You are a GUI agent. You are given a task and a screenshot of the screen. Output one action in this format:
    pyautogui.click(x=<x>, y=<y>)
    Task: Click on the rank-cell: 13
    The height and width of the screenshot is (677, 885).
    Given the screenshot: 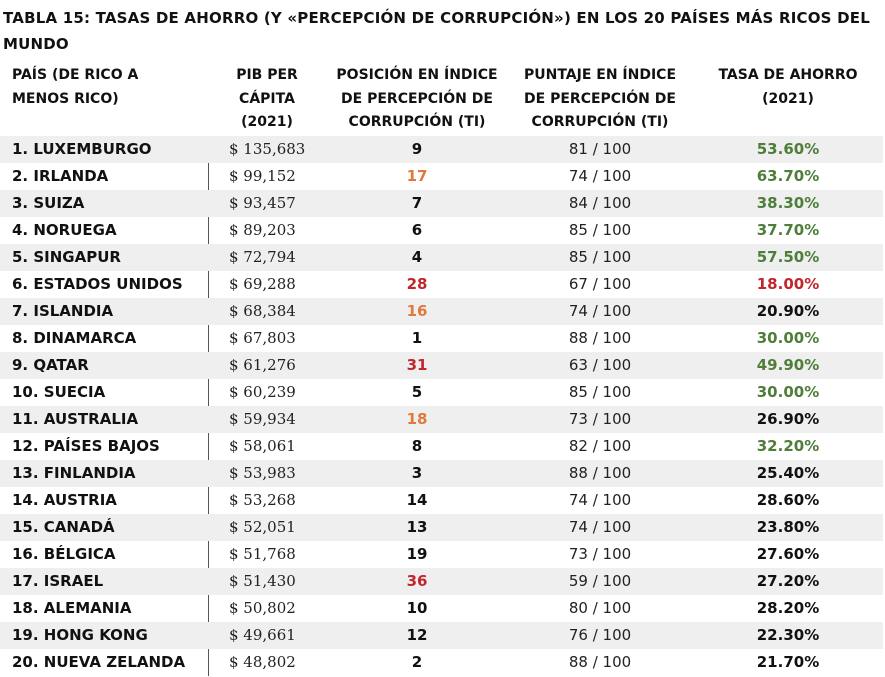 What is the action you would take?
    pyautogui.click(x=417, y=527)
    